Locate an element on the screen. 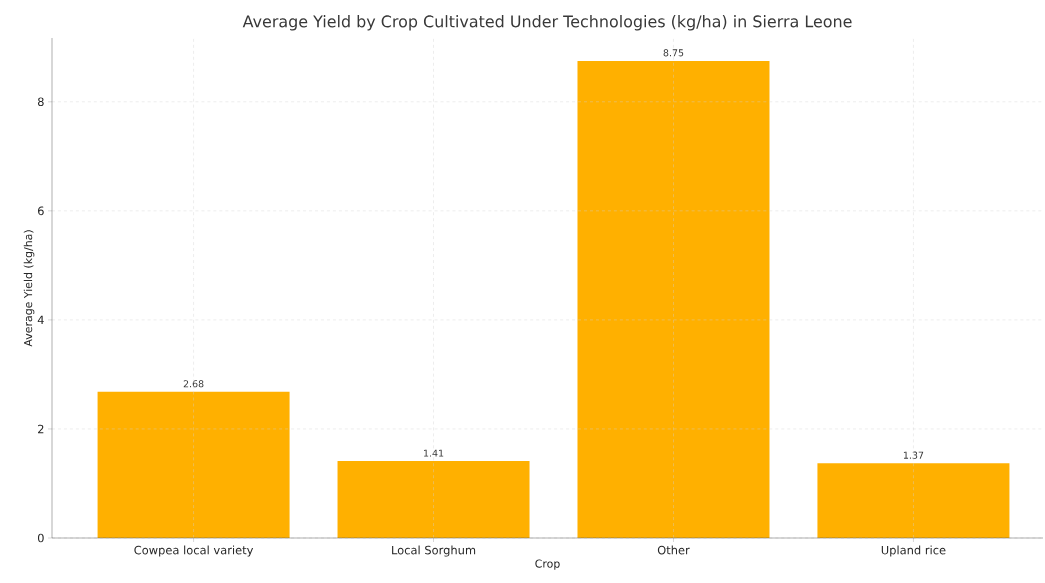 This screenshot has width=1045, height=583. y-tick-label: 6 is located at coordinates (40, 211).